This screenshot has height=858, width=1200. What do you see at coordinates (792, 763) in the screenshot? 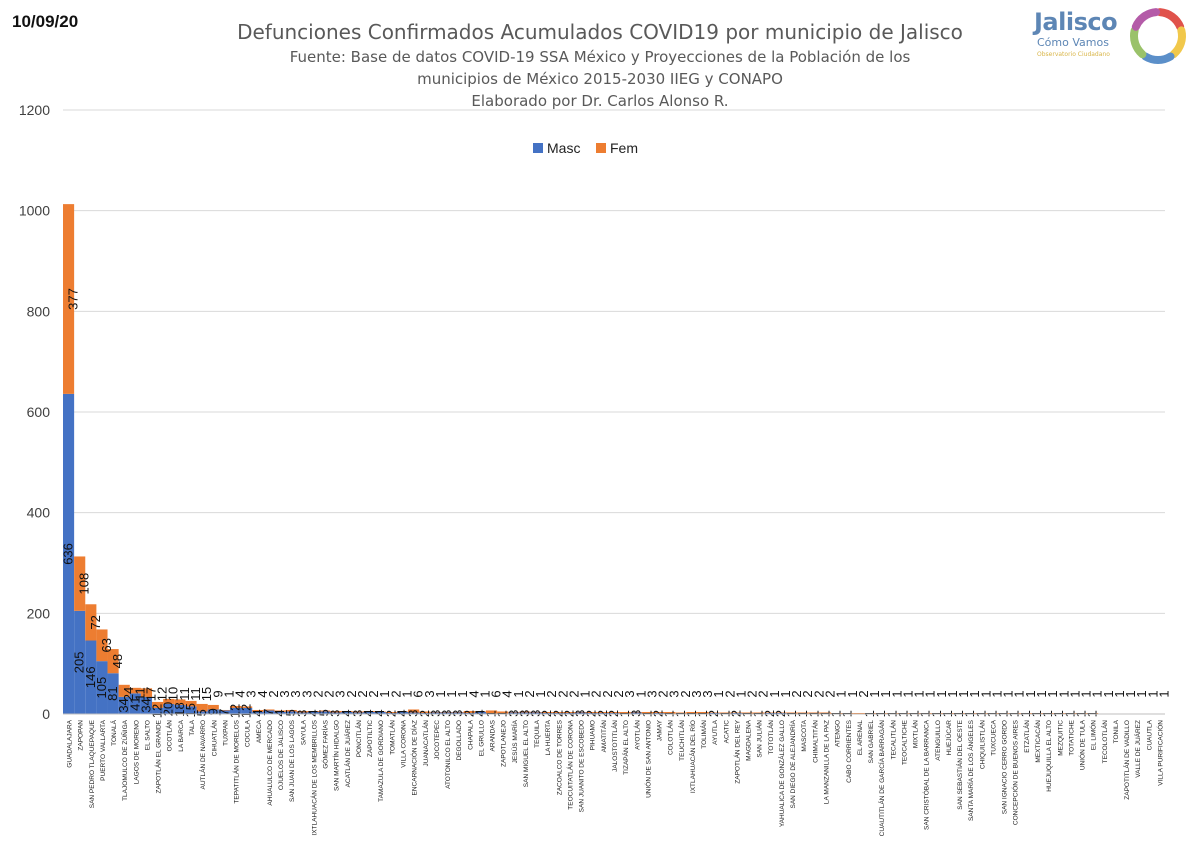
I see `x-tick-label: SAN DIEGO DE ALEJANDRÍA` at bounding box center [792, 763].